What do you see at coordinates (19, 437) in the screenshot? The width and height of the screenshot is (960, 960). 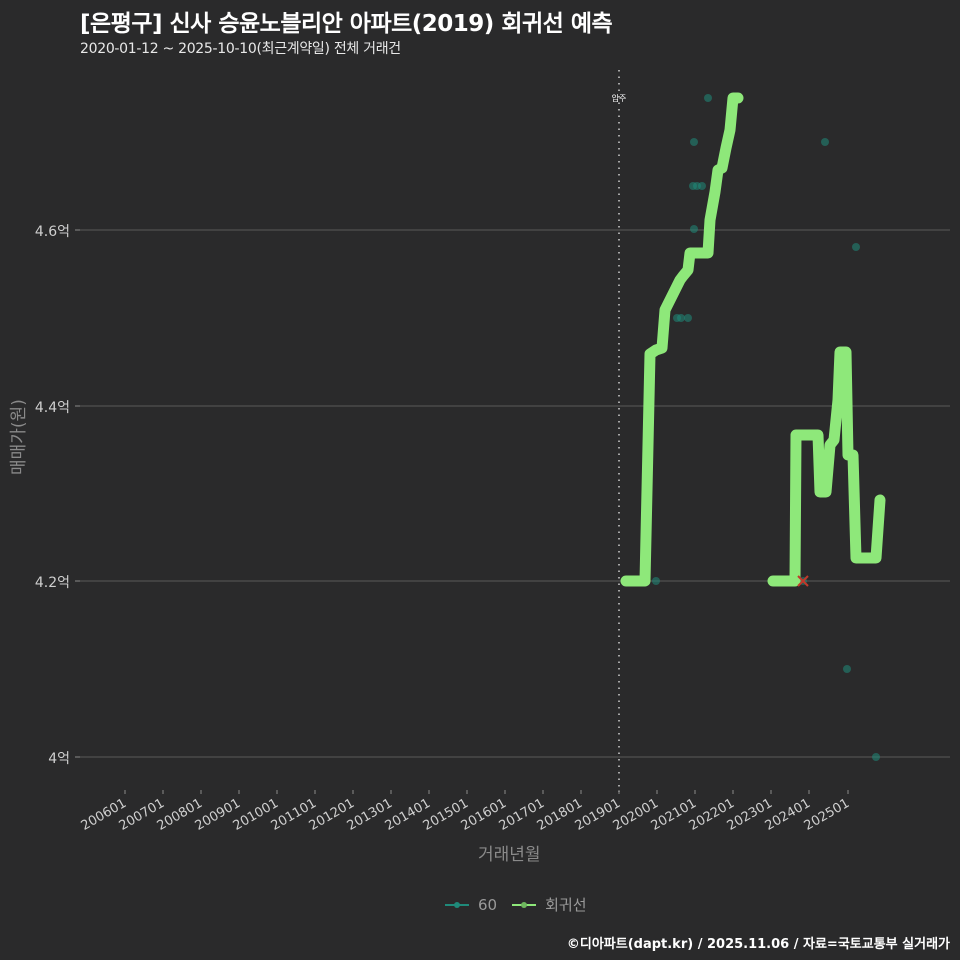 I see `y-axis-title: 매매가(원)` at bounding box center [19, 437].